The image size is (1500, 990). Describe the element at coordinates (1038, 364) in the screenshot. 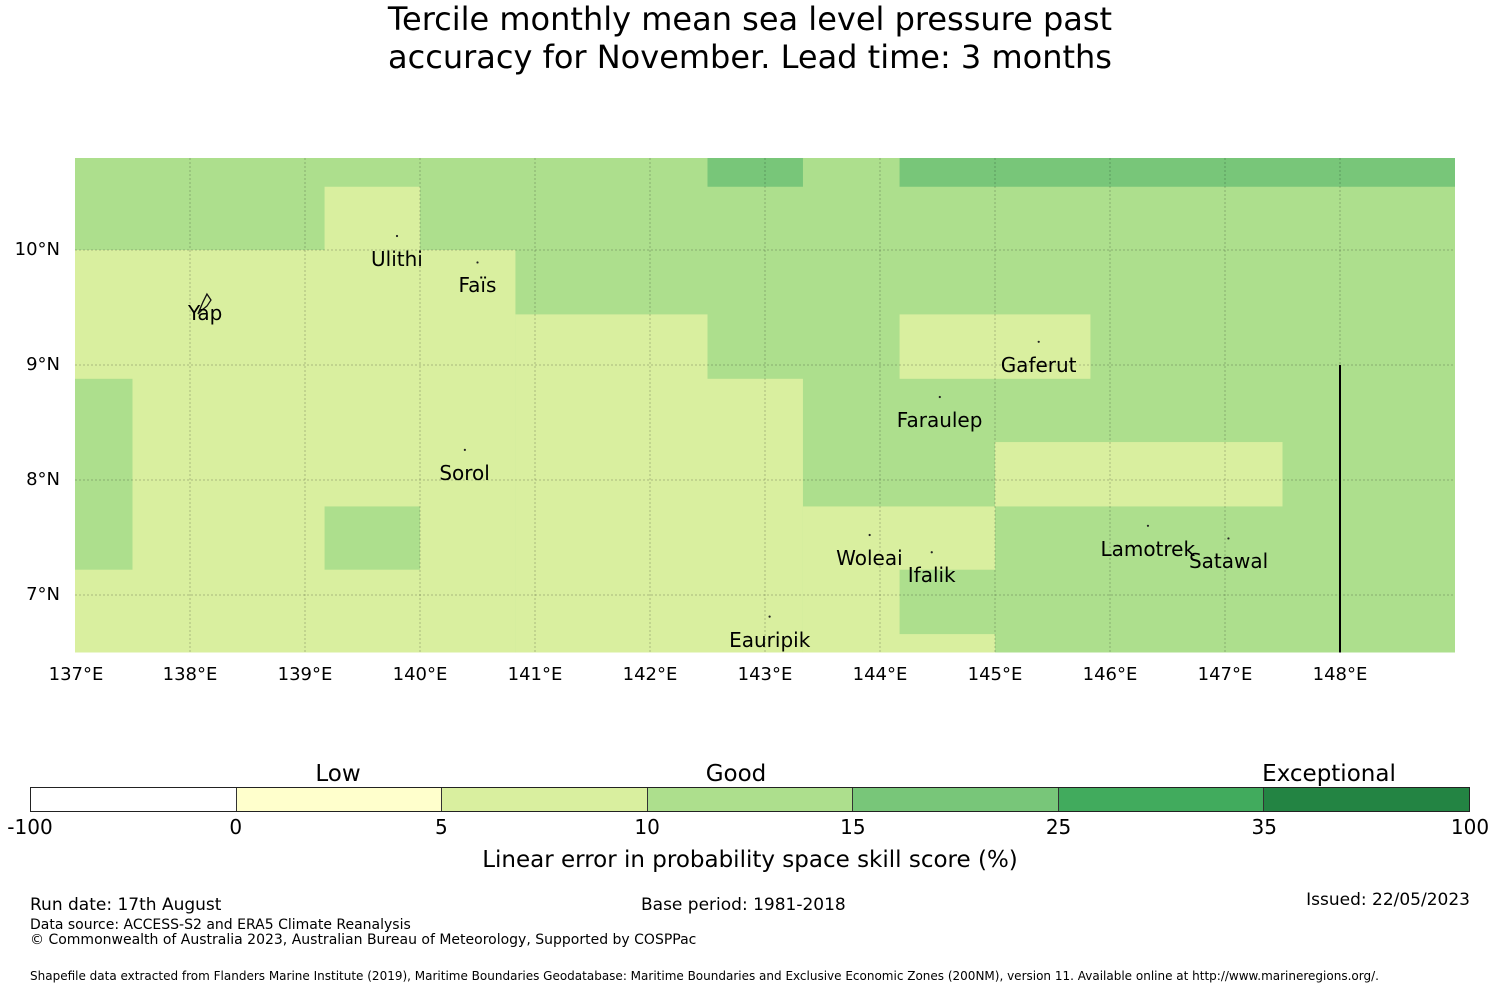

I see `place-label: Gaferut` at that location.